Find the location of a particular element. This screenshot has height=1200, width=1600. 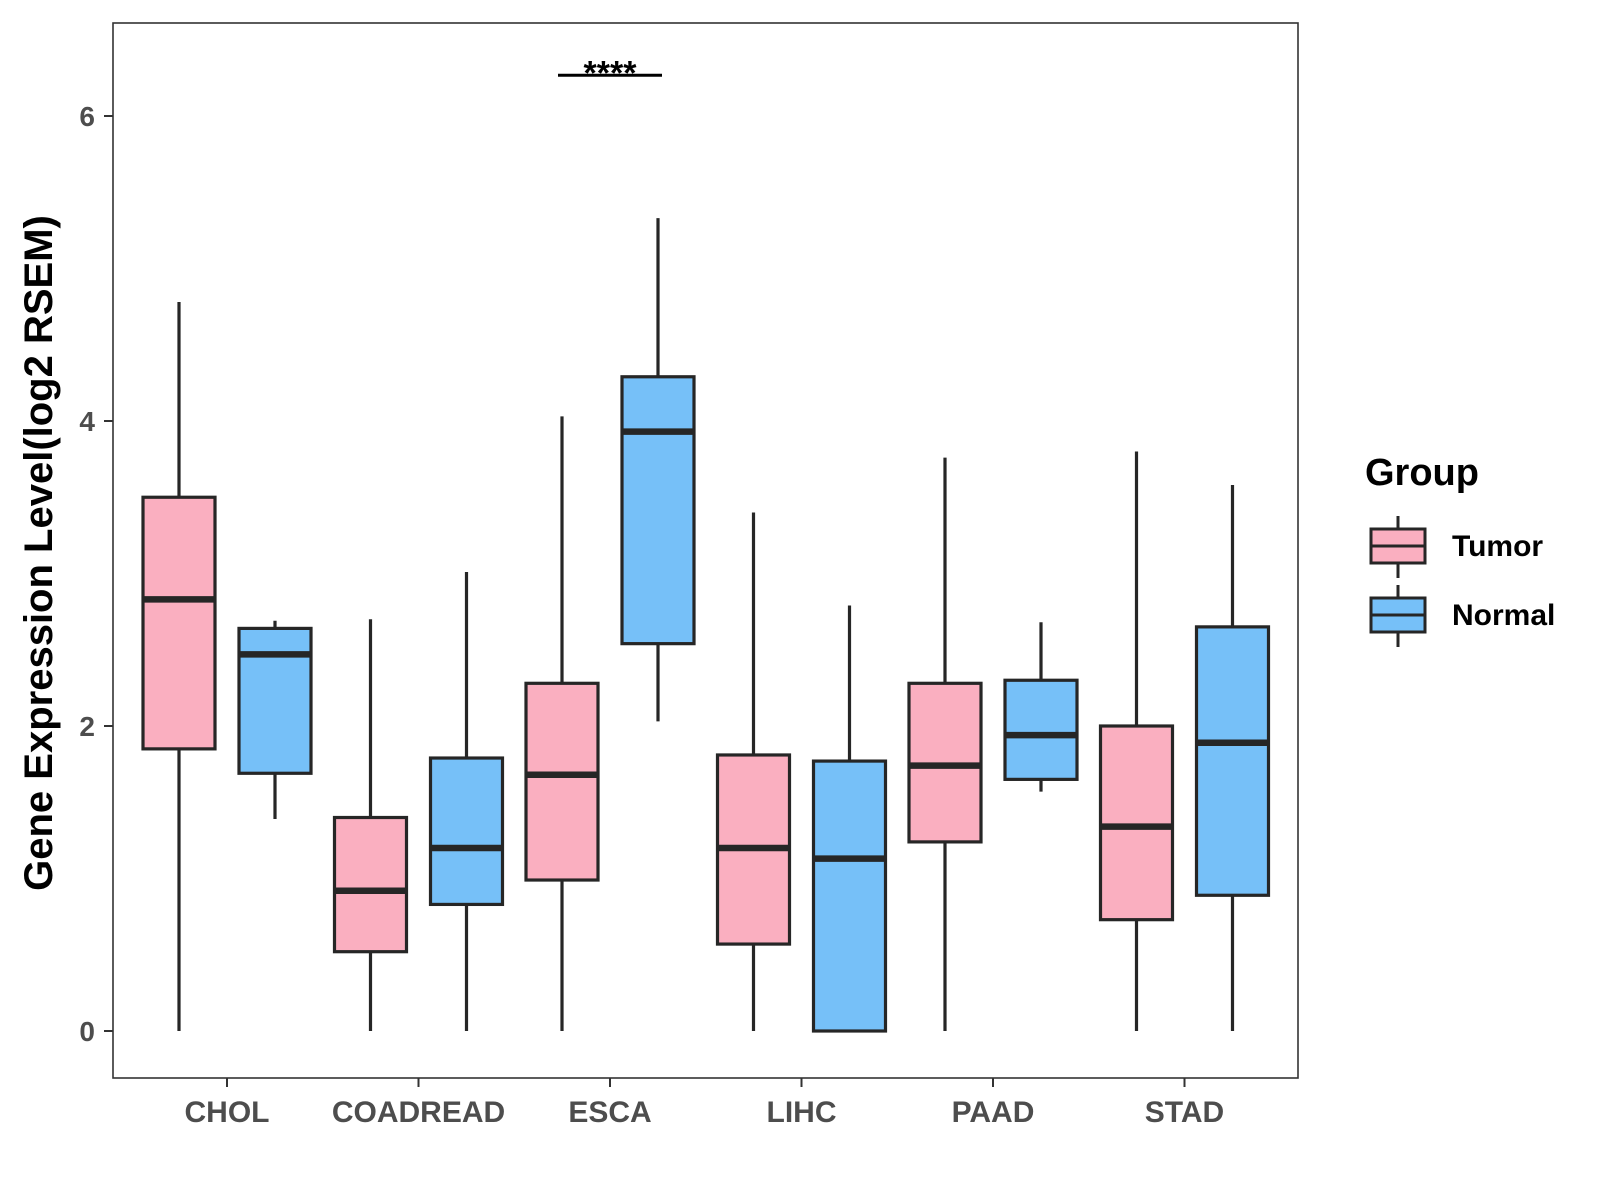

box-body-normal-paad is located at coordinates (1041, 729).